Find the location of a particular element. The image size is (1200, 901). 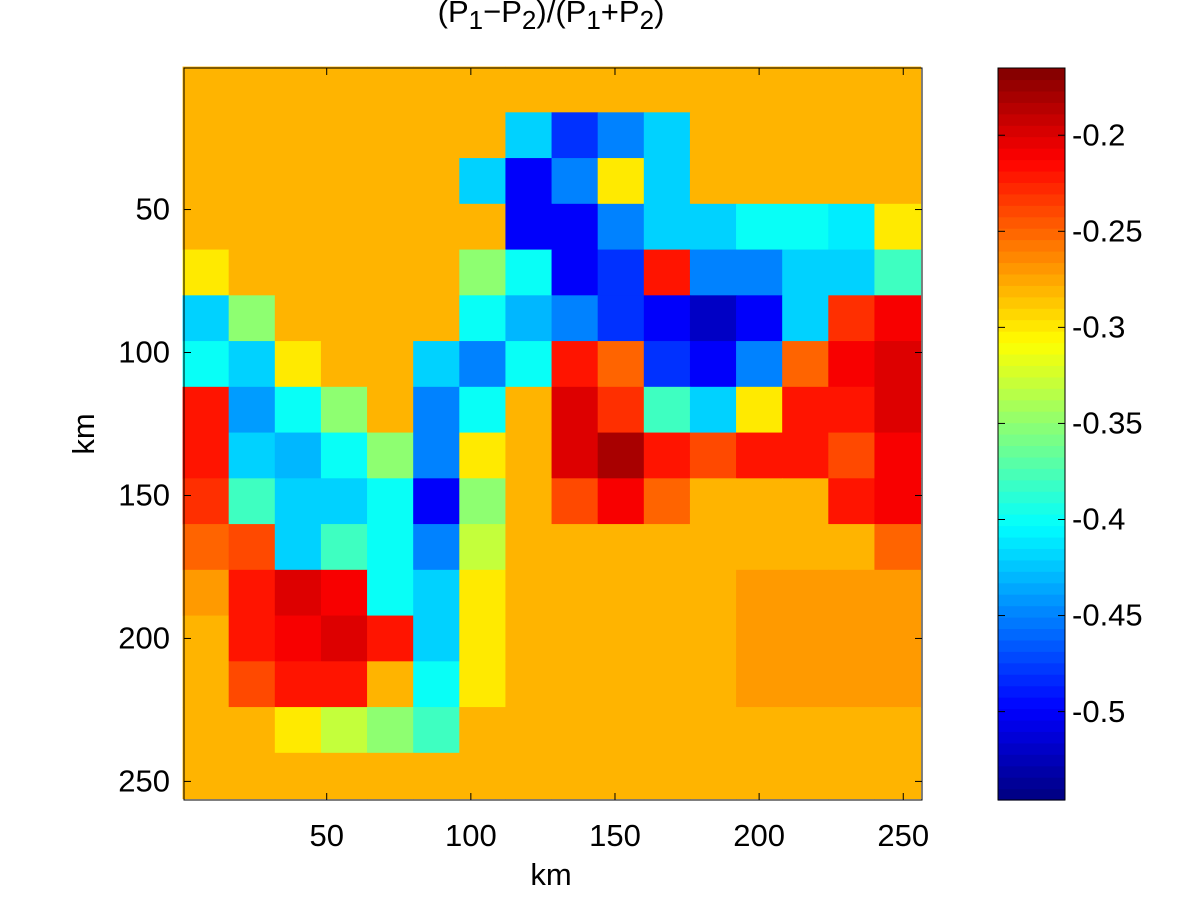

x-tick-label: 250 is located at coordinates (903, 835).